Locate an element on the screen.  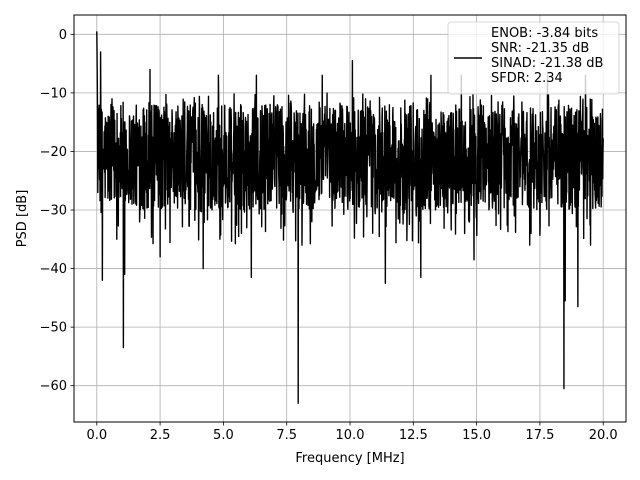
legend-entry-line: SFDR: 2.34 is located at coordinates (527, 78).